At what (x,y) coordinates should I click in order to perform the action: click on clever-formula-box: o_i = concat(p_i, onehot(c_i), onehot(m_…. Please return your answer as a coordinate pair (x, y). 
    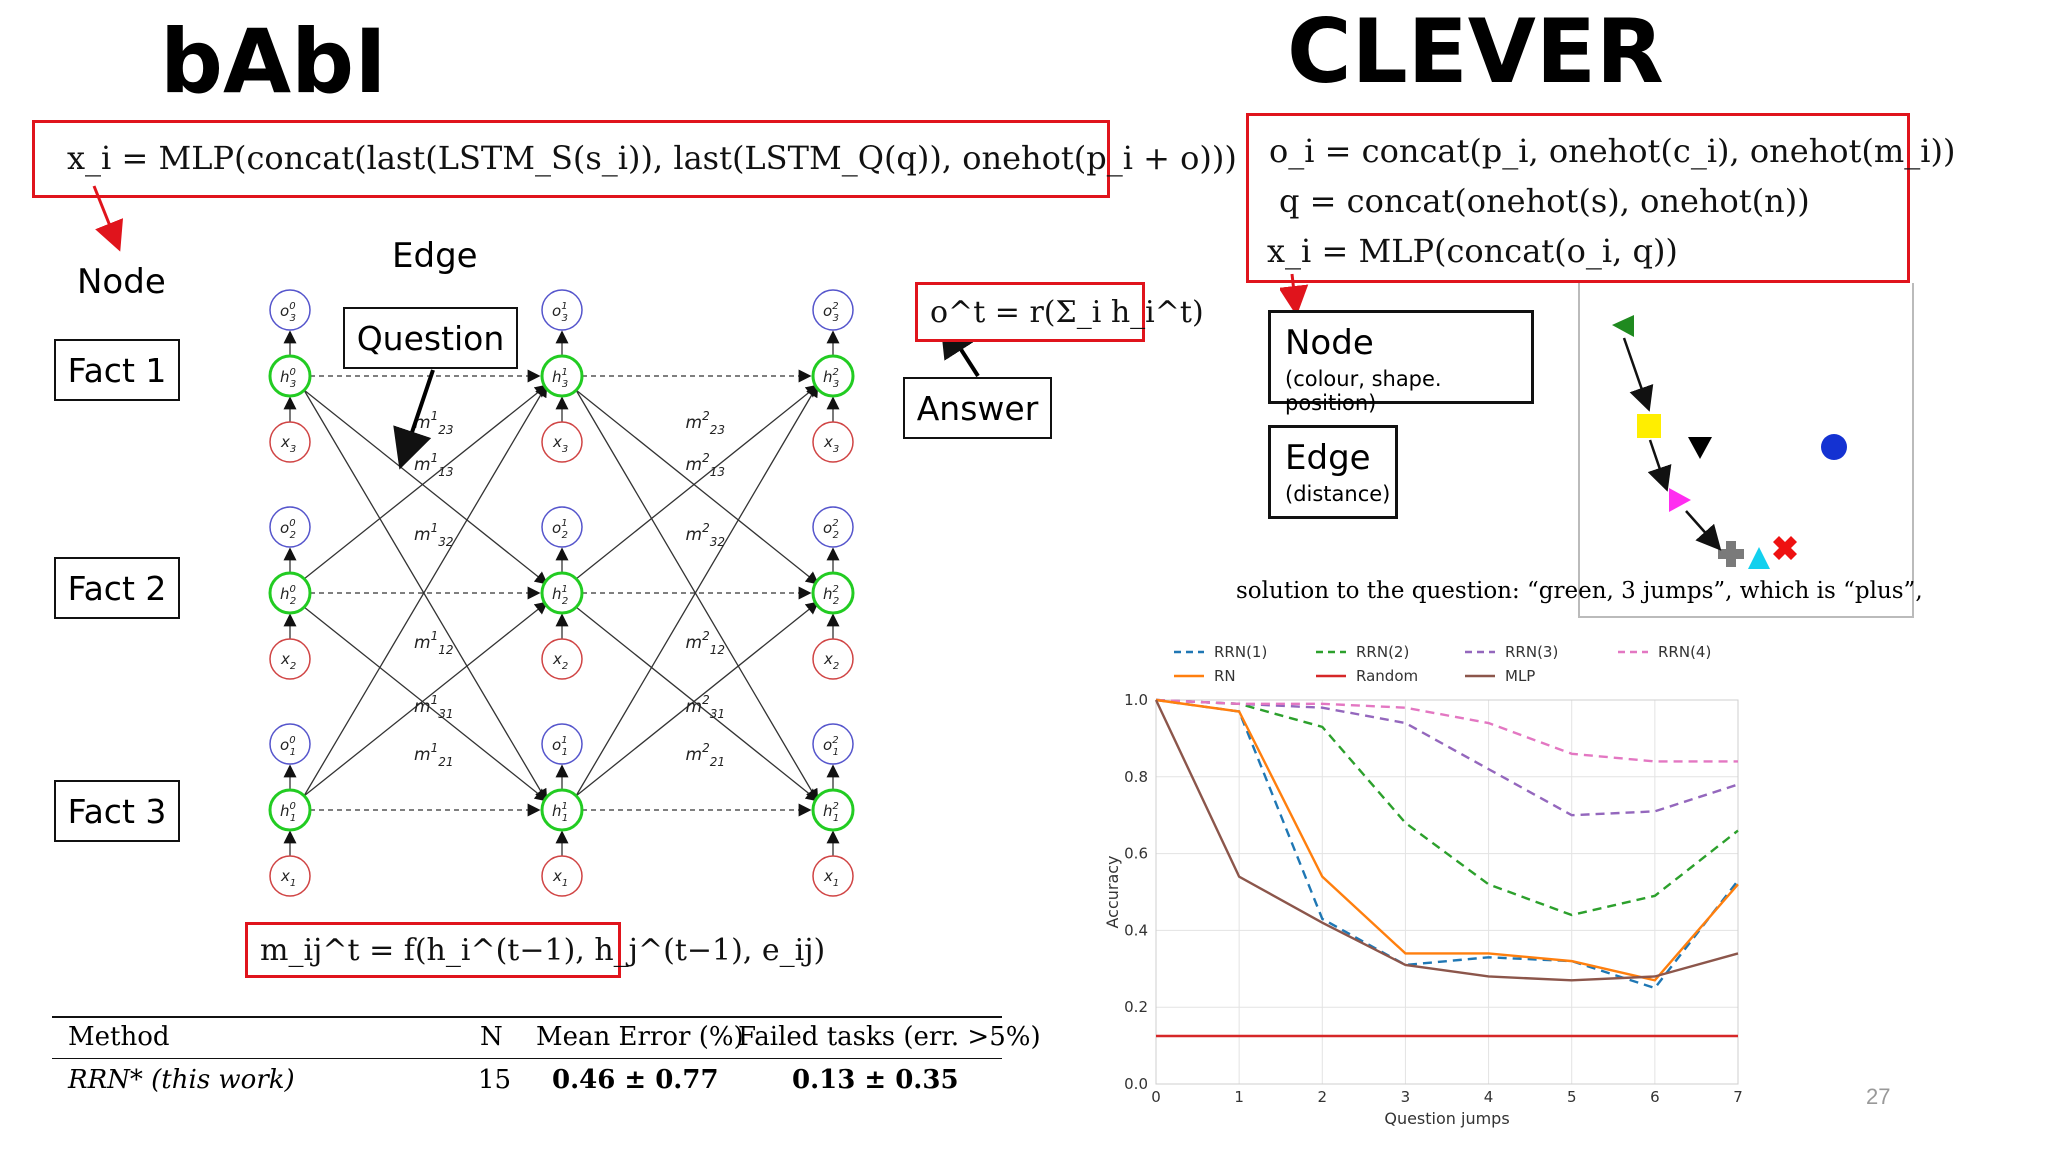
    Looking at the image, I should click on (1600, 198).